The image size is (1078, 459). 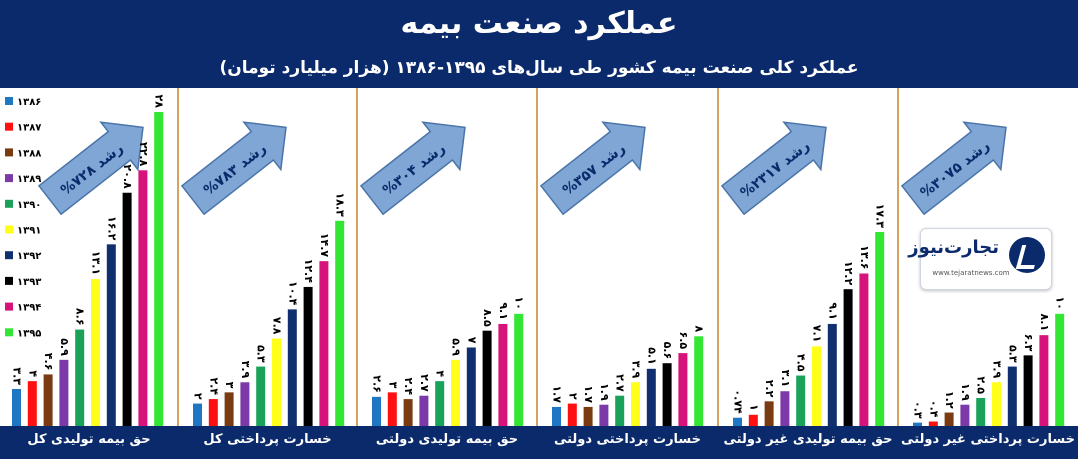 What do you see at coordinates (440, 373) in the screenshot?
I see `bar-value-label: ۴` at bounding box center [440, 373].